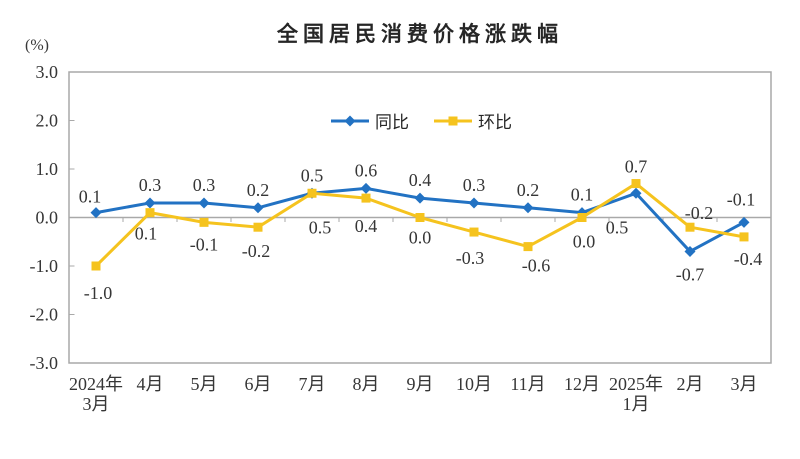 The height and width of the screenshot is (459, 800). What do you see at coordinates (495, 122) in the screenshot?
I see `legend-label-huanbi: 环比` at bounding box center [495, 122].